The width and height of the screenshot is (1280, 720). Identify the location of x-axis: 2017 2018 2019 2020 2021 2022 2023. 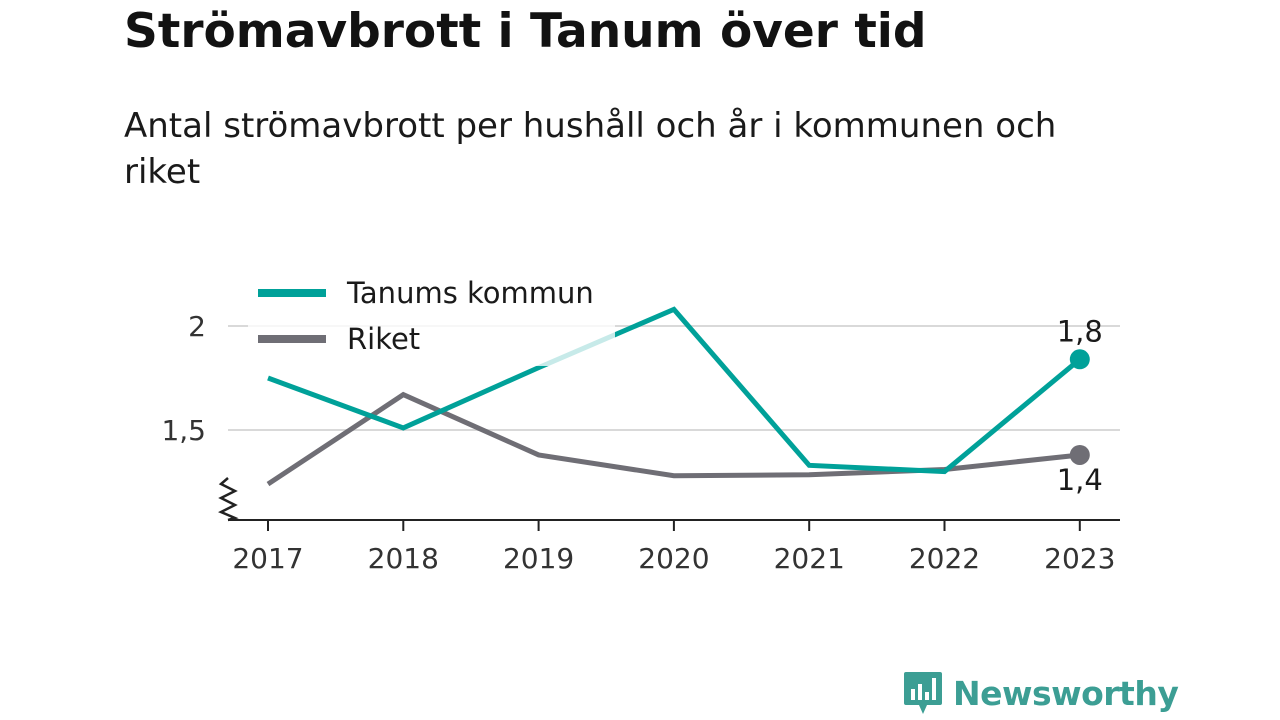
(674, 547).